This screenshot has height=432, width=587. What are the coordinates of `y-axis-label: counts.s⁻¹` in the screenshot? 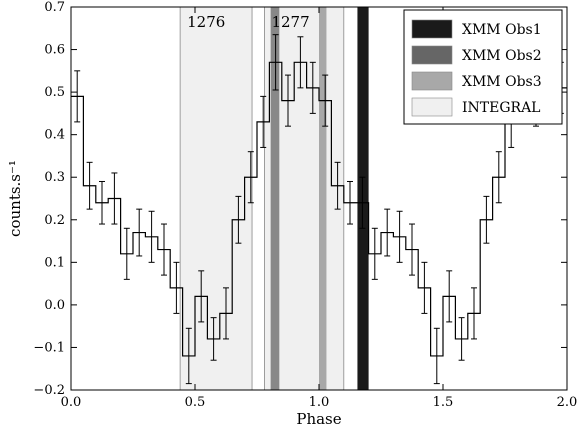 It's located at (15, 198).